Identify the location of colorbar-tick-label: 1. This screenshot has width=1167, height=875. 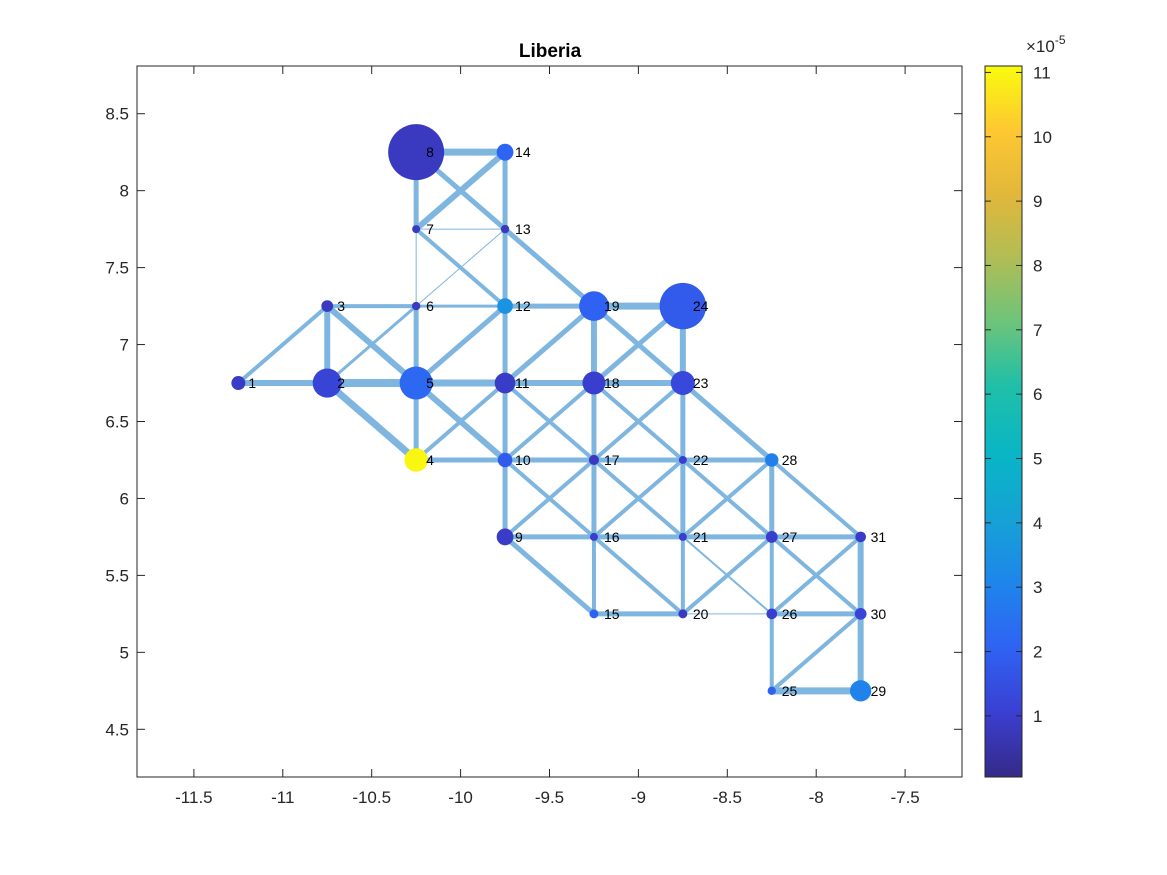
(1037, 716).